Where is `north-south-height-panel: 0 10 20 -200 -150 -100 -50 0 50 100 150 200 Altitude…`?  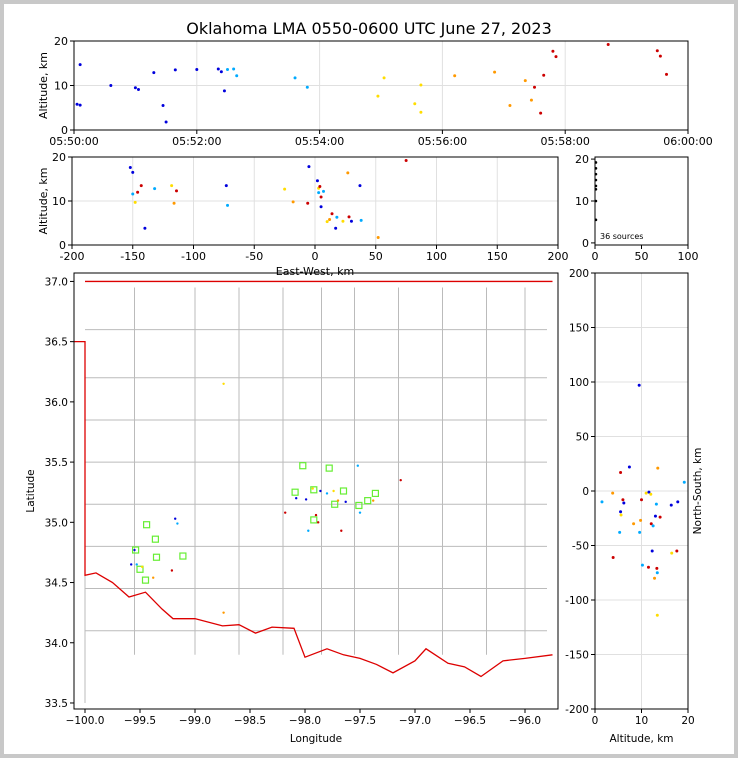 north-south-height-panel: 0 10 20 -200 -150 -100 -50 0 50 100 150 200 Altitude… is located at coordinates (634, 506).